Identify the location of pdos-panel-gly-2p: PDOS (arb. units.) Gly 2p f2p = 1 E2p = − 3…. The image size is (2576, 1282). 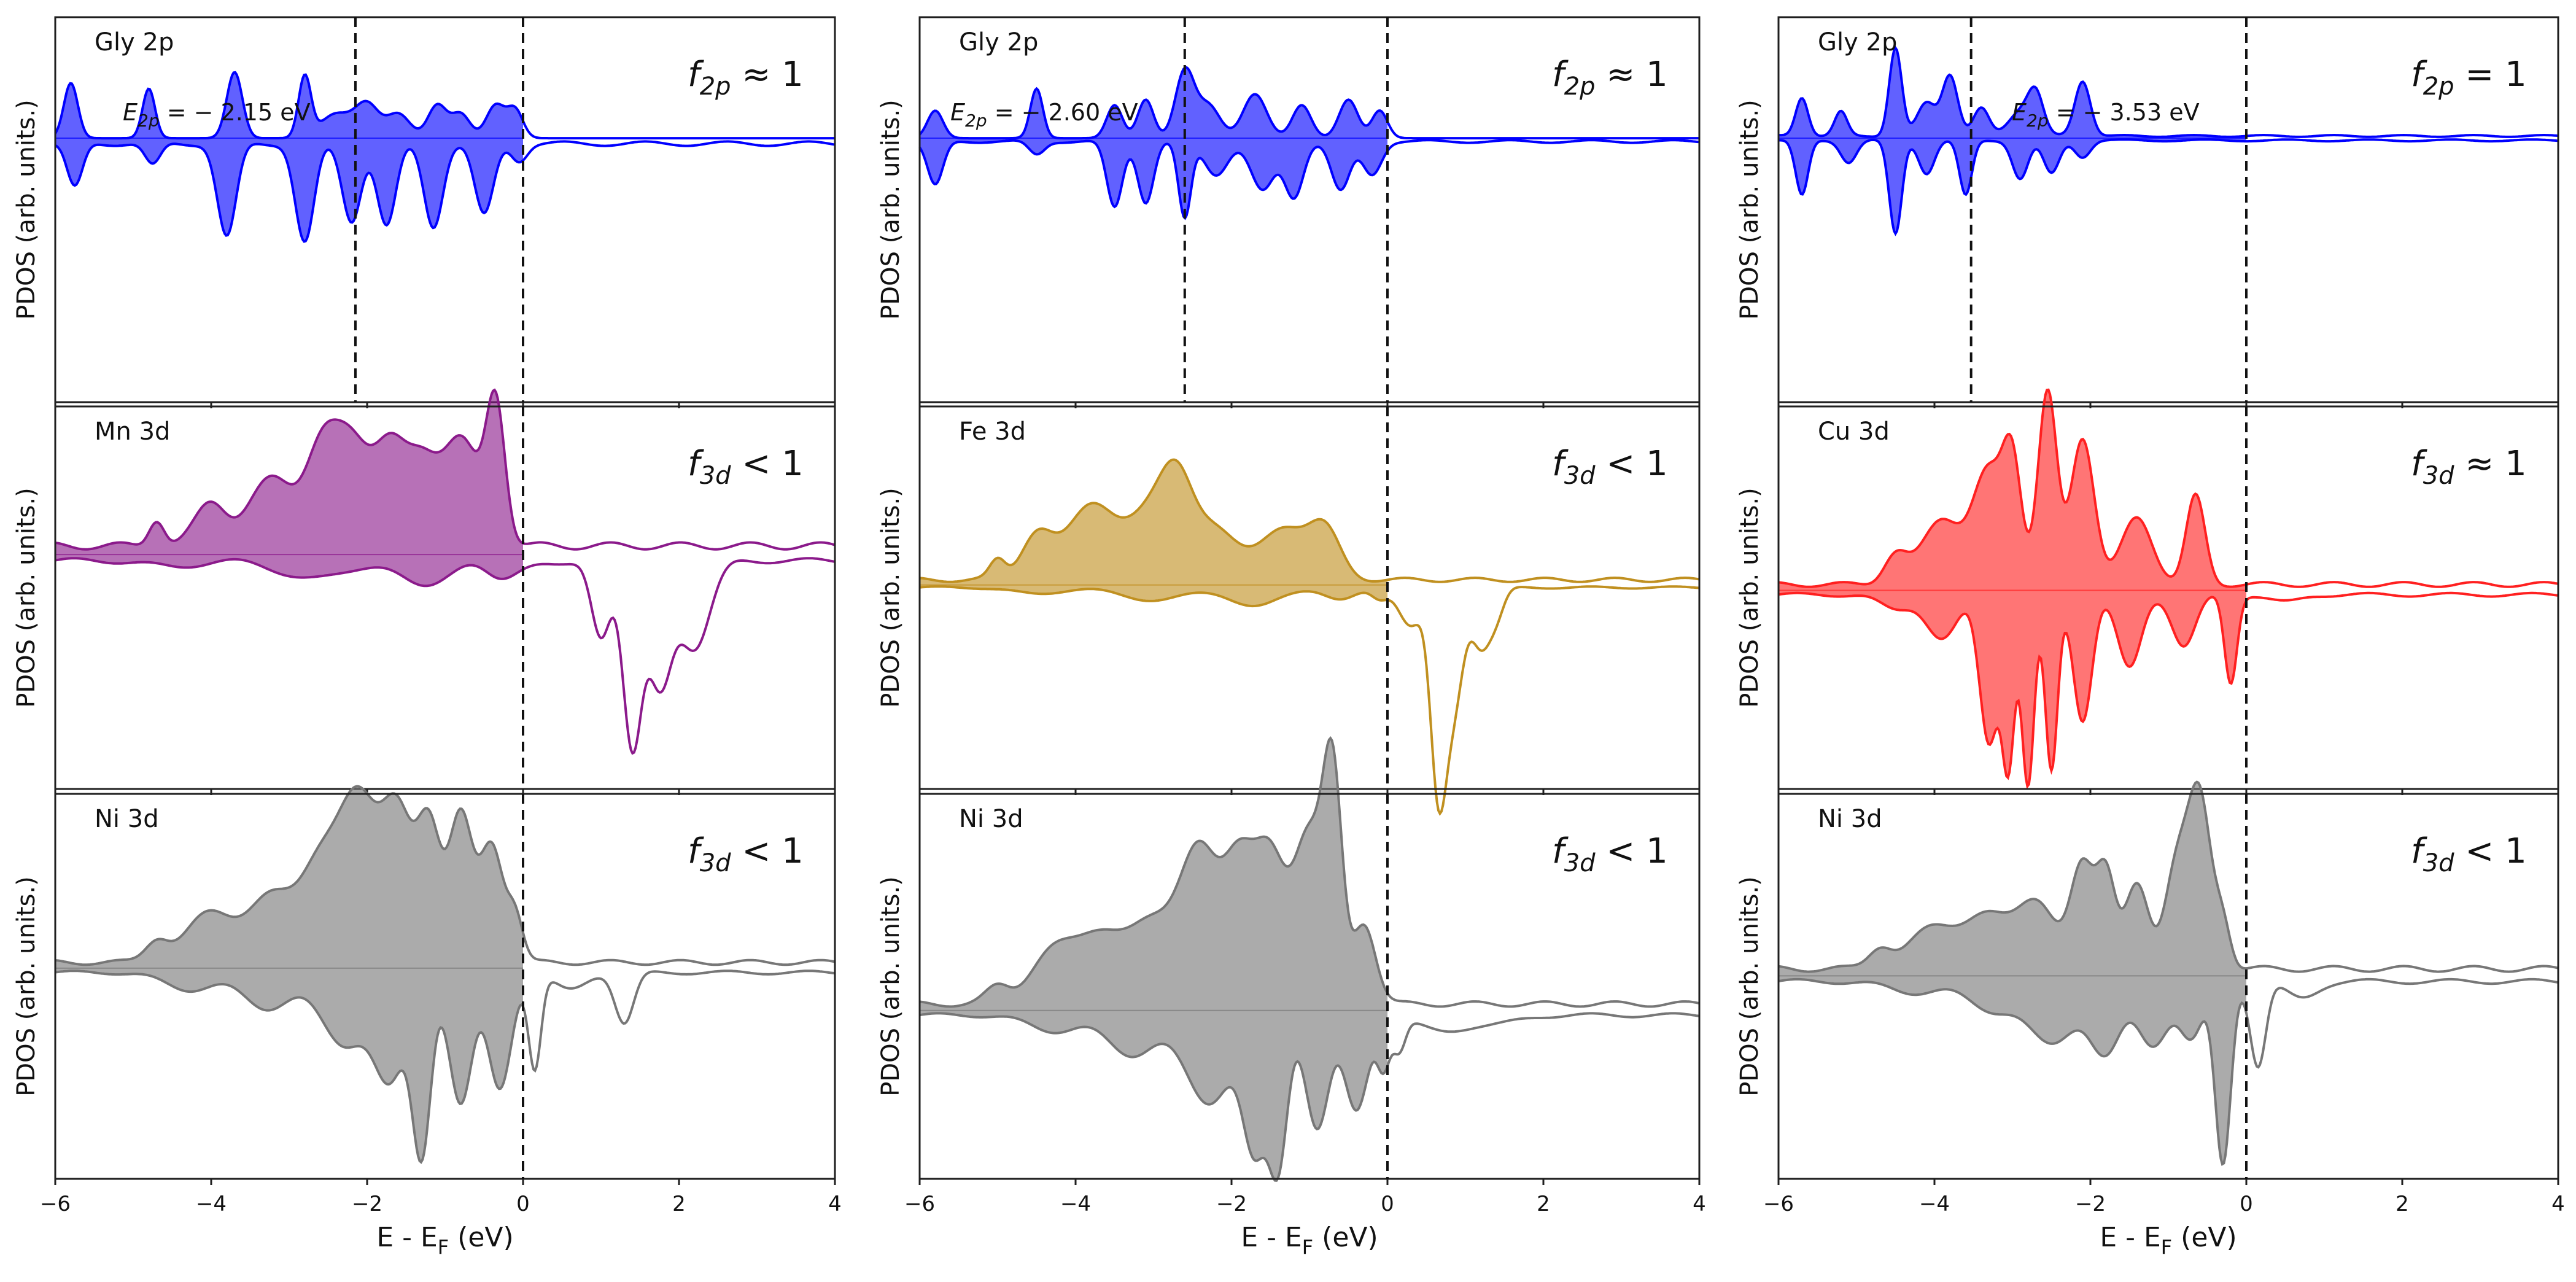
(2147, 212).